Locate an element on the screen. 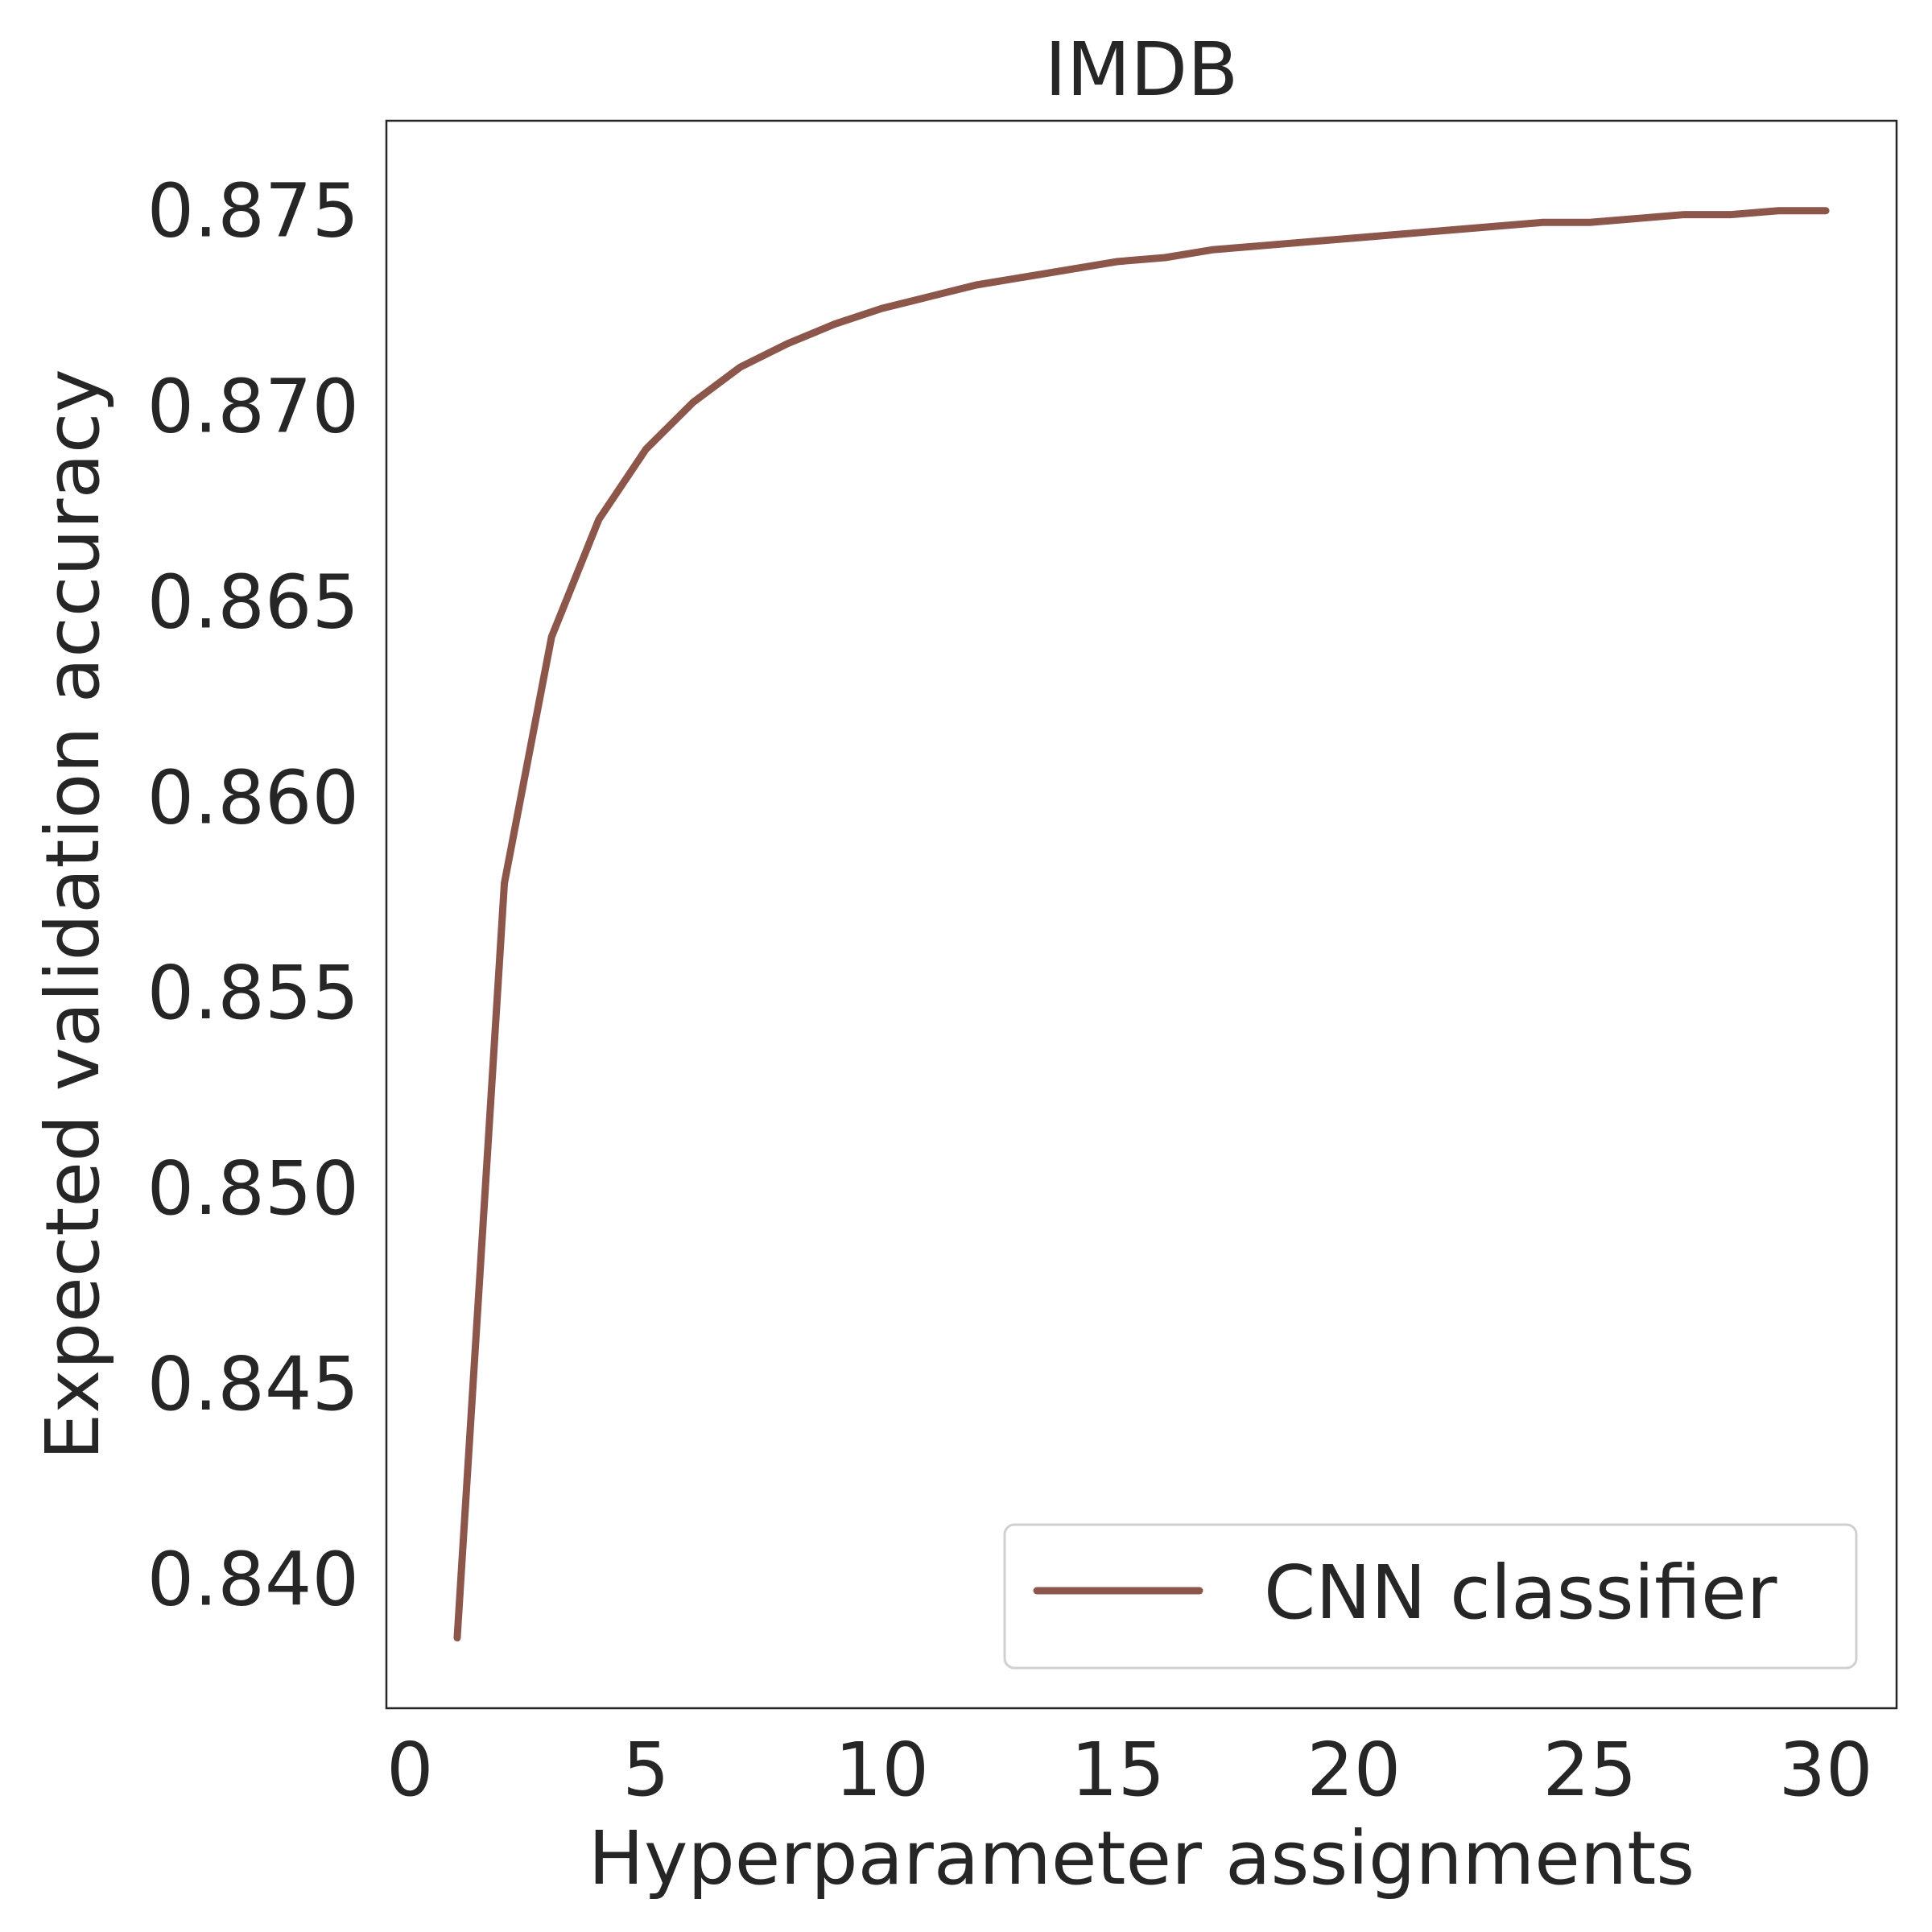 This screenshot has width=1932, height=1932. y-tick-label: 0.860 is located at coordinates (253, 797).